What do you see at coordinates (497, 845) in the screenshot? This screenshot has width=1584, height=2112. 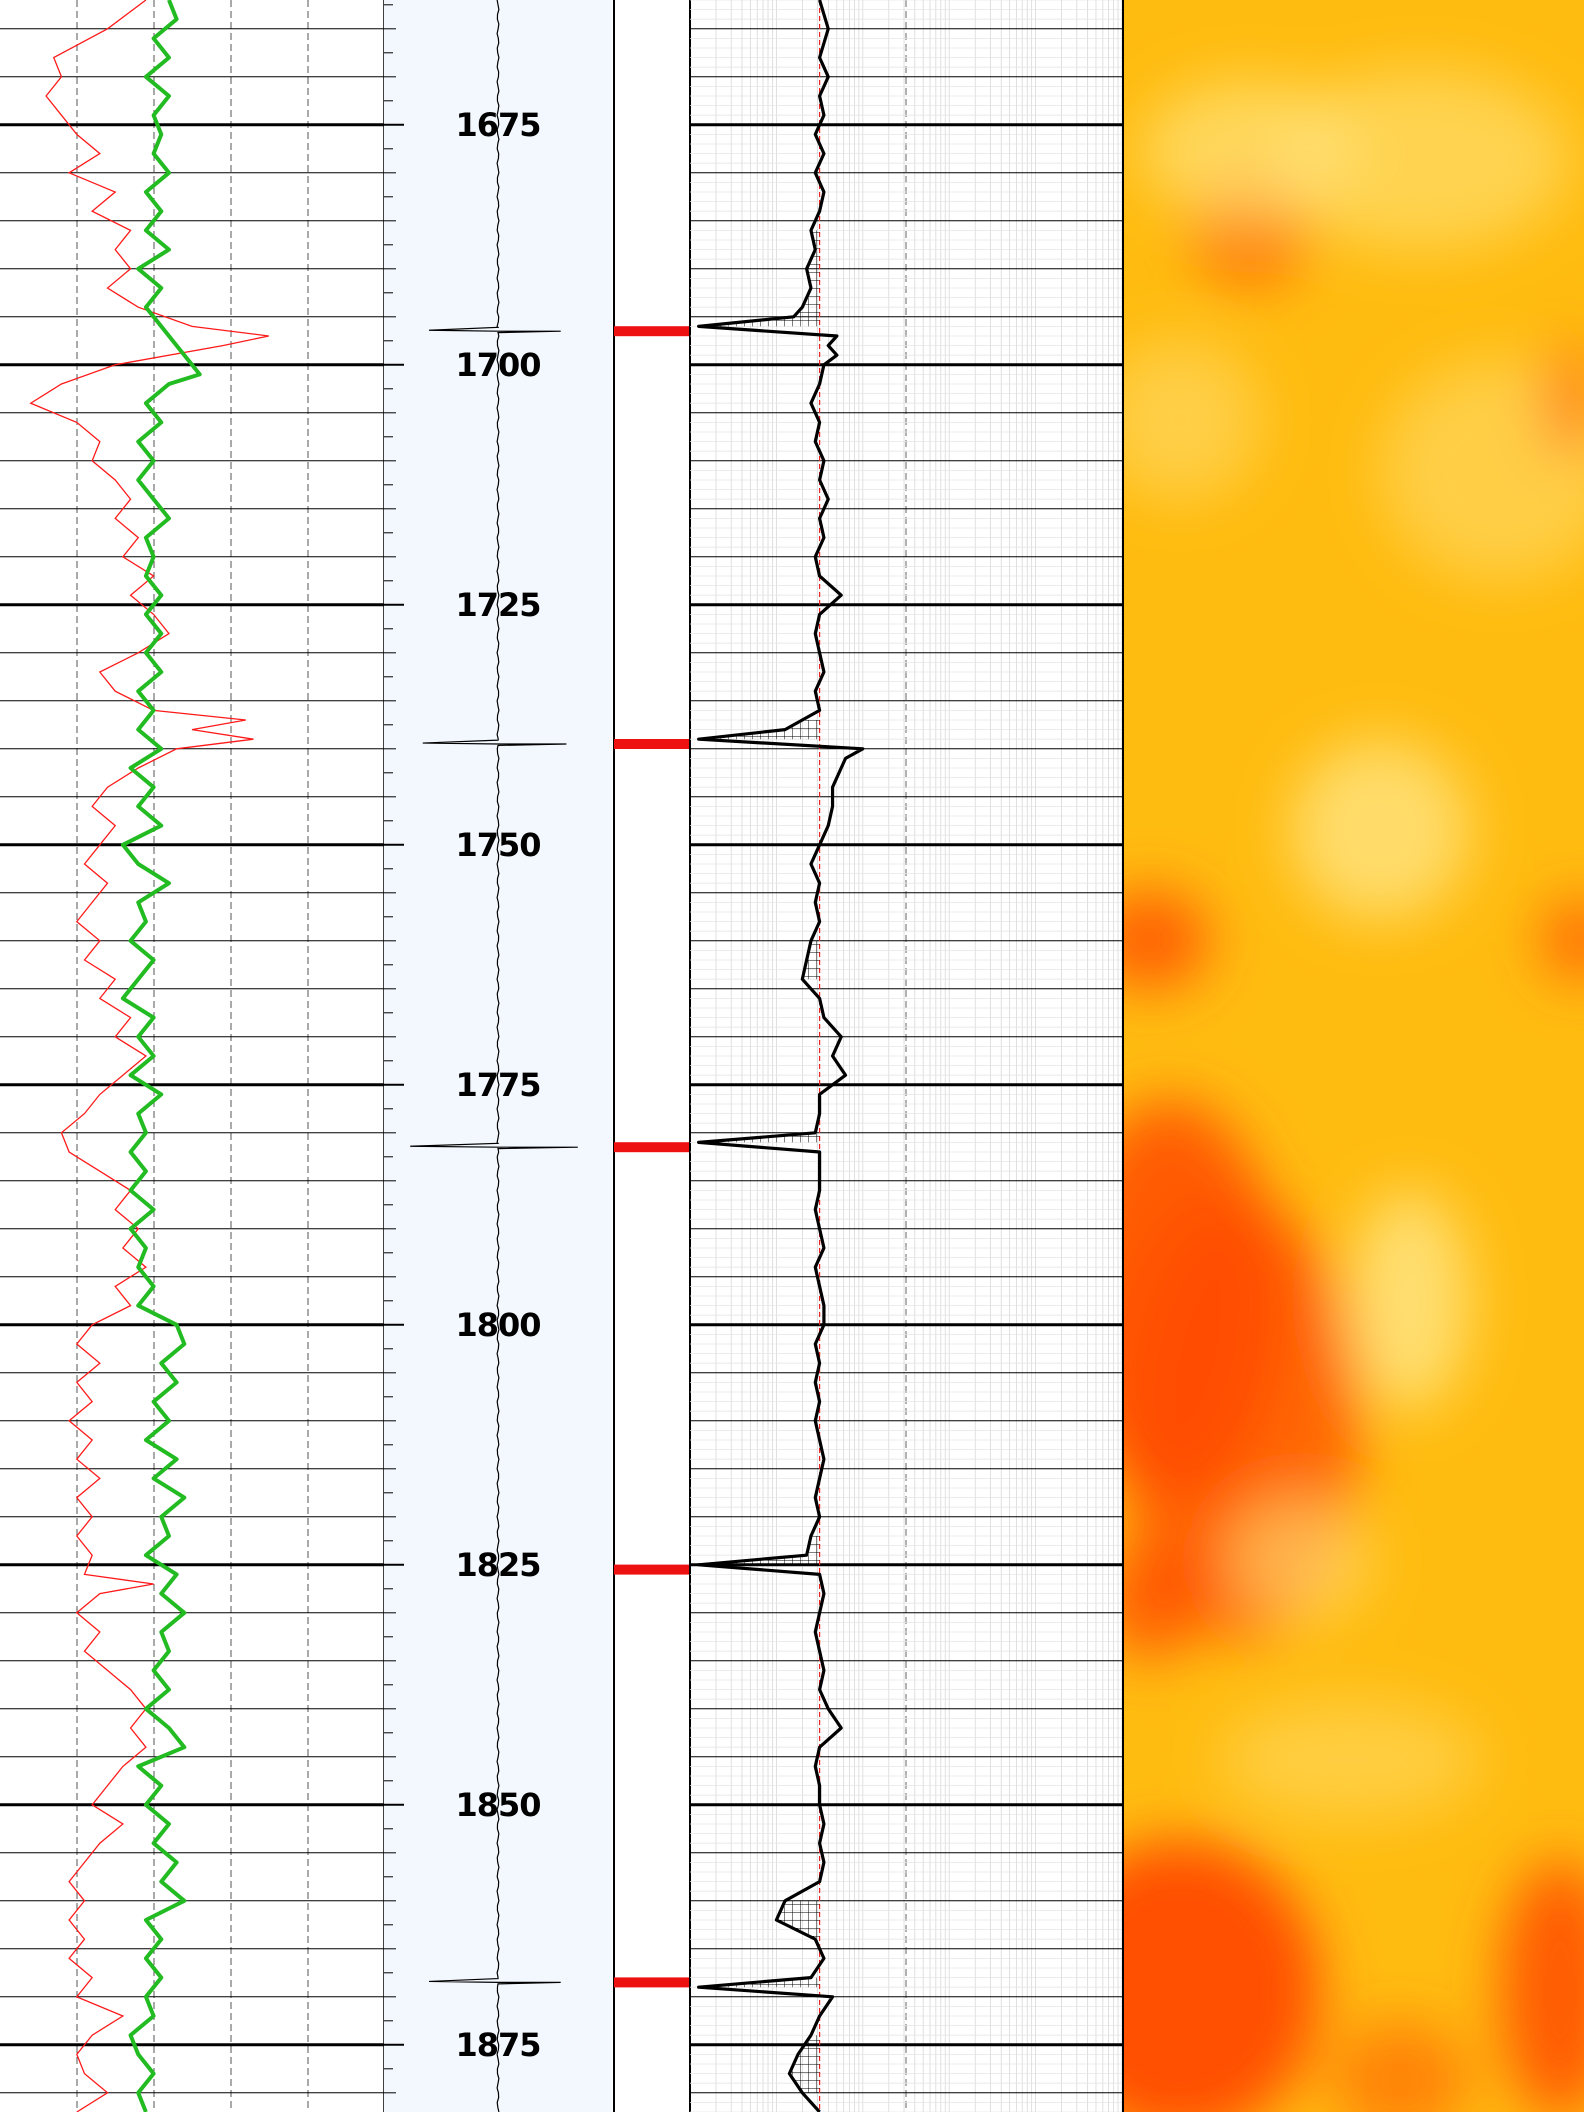 I see `depth-label: 1750` at bounding box center [497, 845].